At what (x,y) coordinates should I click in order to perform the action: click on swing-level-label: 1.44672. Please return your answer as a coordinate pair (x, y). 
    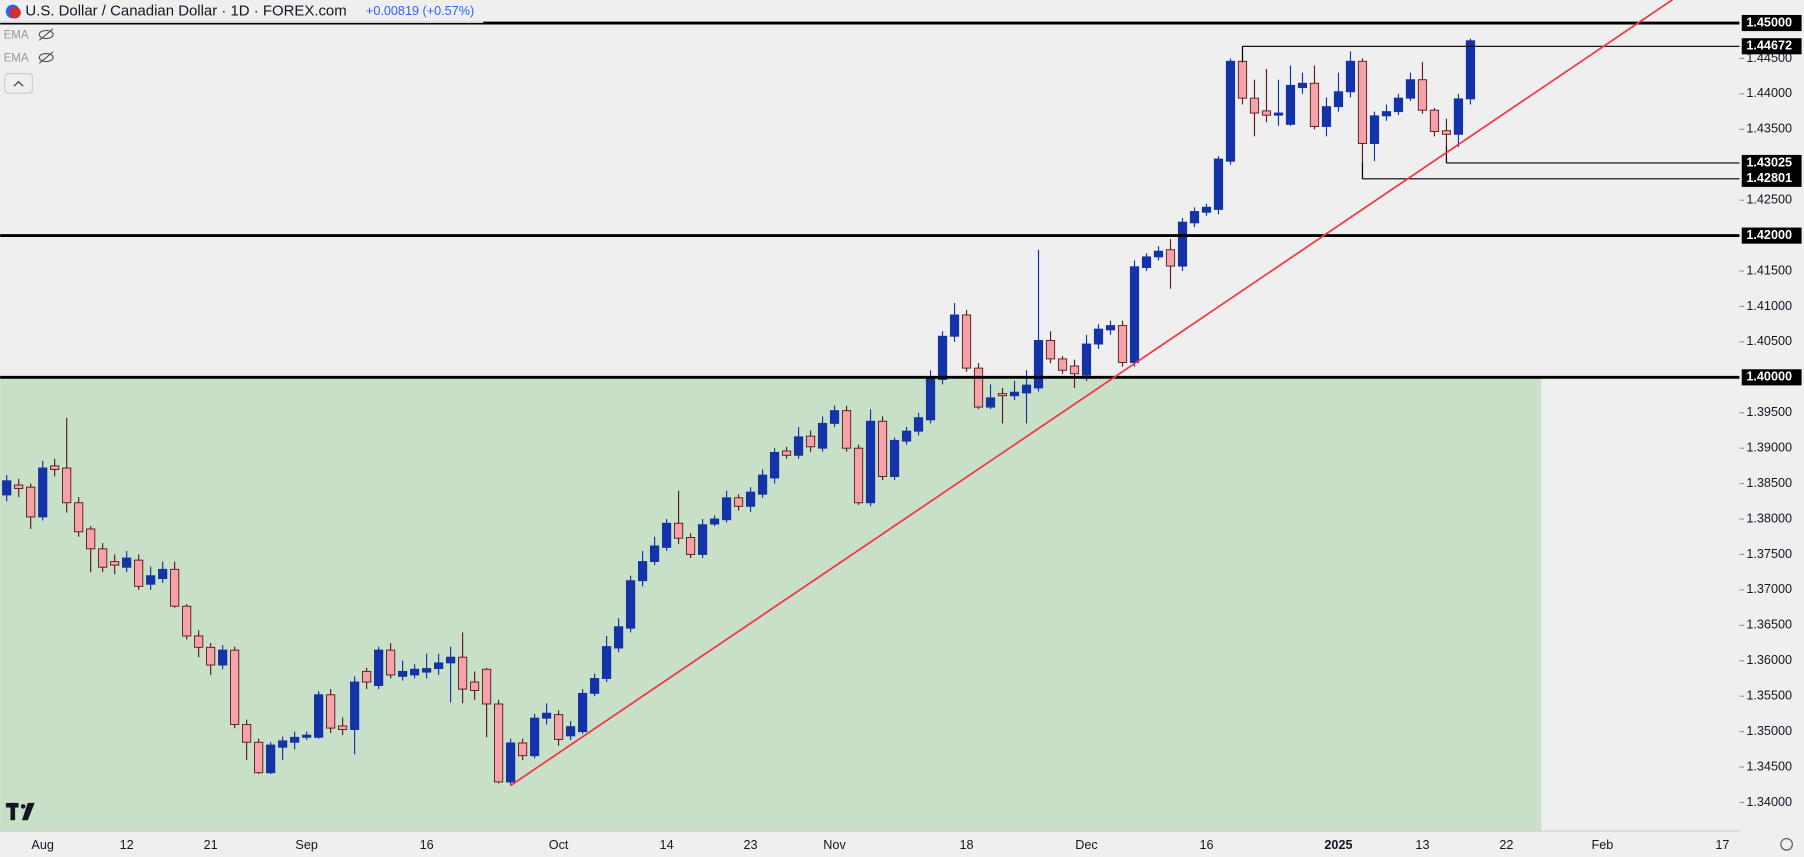
    Looking at the image, I should click on (1769, 46).